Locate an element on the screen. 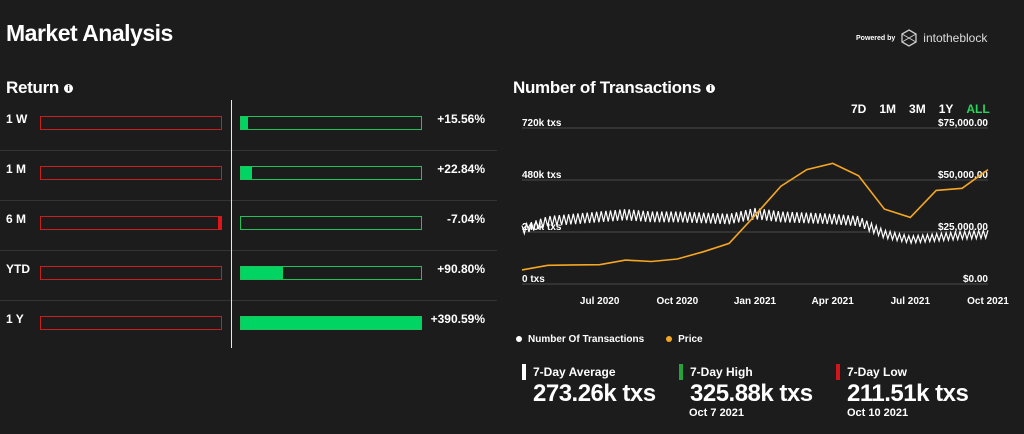  stat-label: 7-Day High is located at coordinates (721, 372).